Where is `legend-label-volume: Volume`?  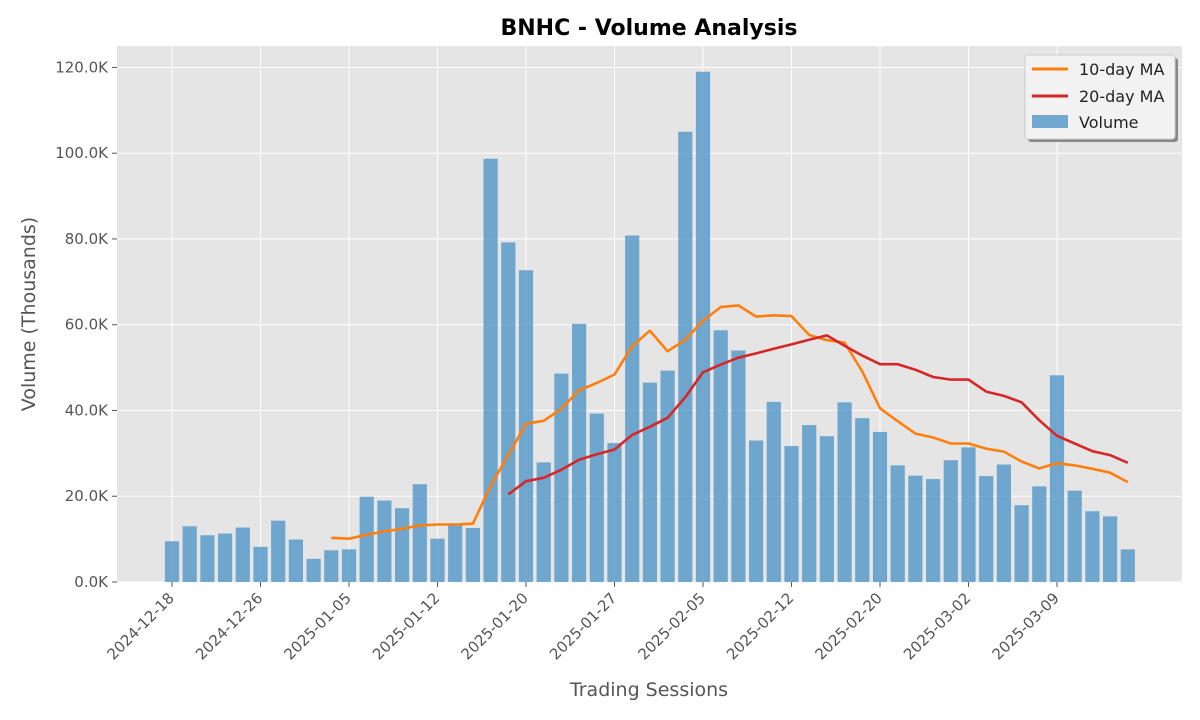
legend-label-volume: Volume is located at coordinates (1109, 122).